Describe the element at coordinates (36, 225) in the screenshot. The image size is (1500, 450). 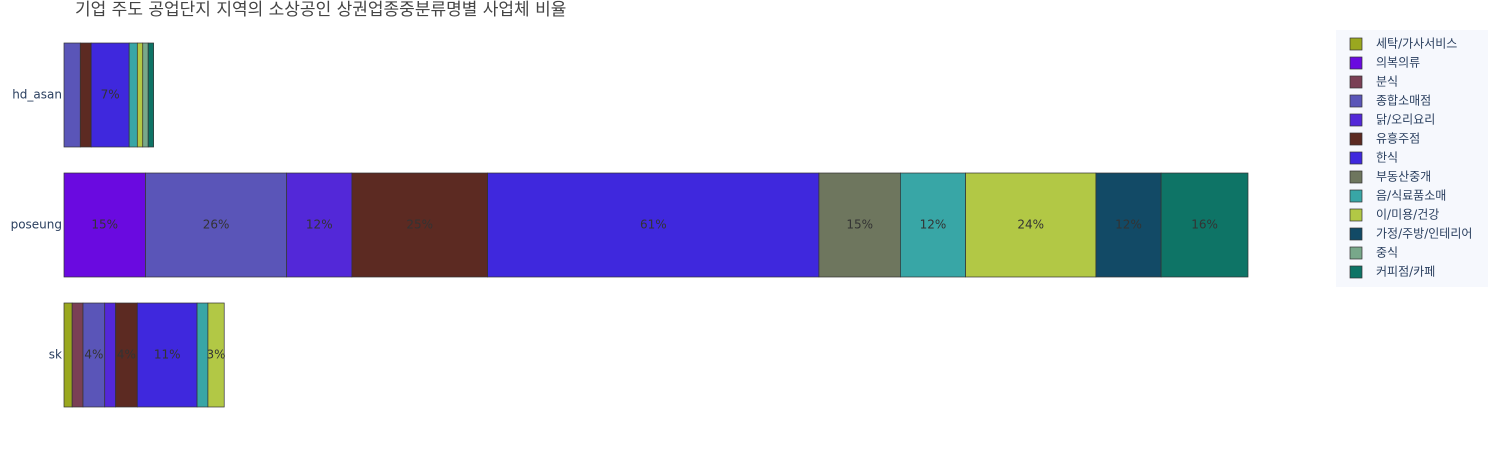
I see `y-tick-label: poseung` at that location.